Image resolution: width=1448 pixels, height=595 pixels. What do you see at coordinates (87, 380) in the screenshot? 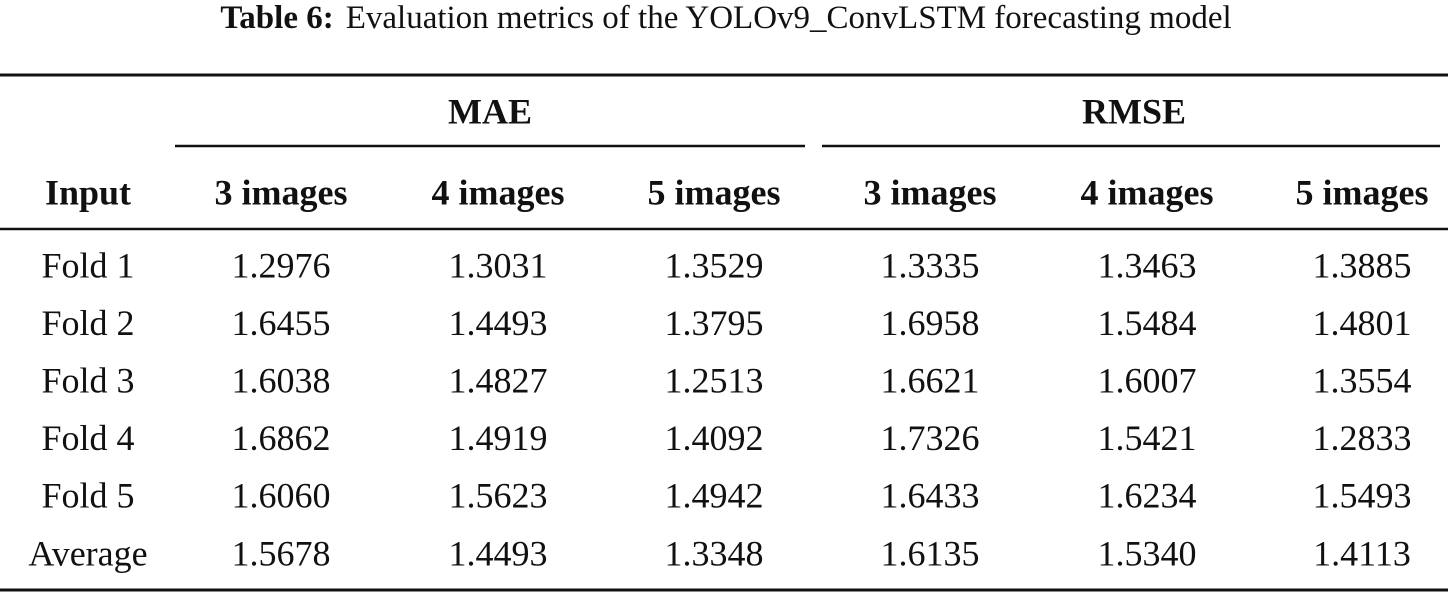
I see `row-label: Fold 3` at bounding box center [87, 380].